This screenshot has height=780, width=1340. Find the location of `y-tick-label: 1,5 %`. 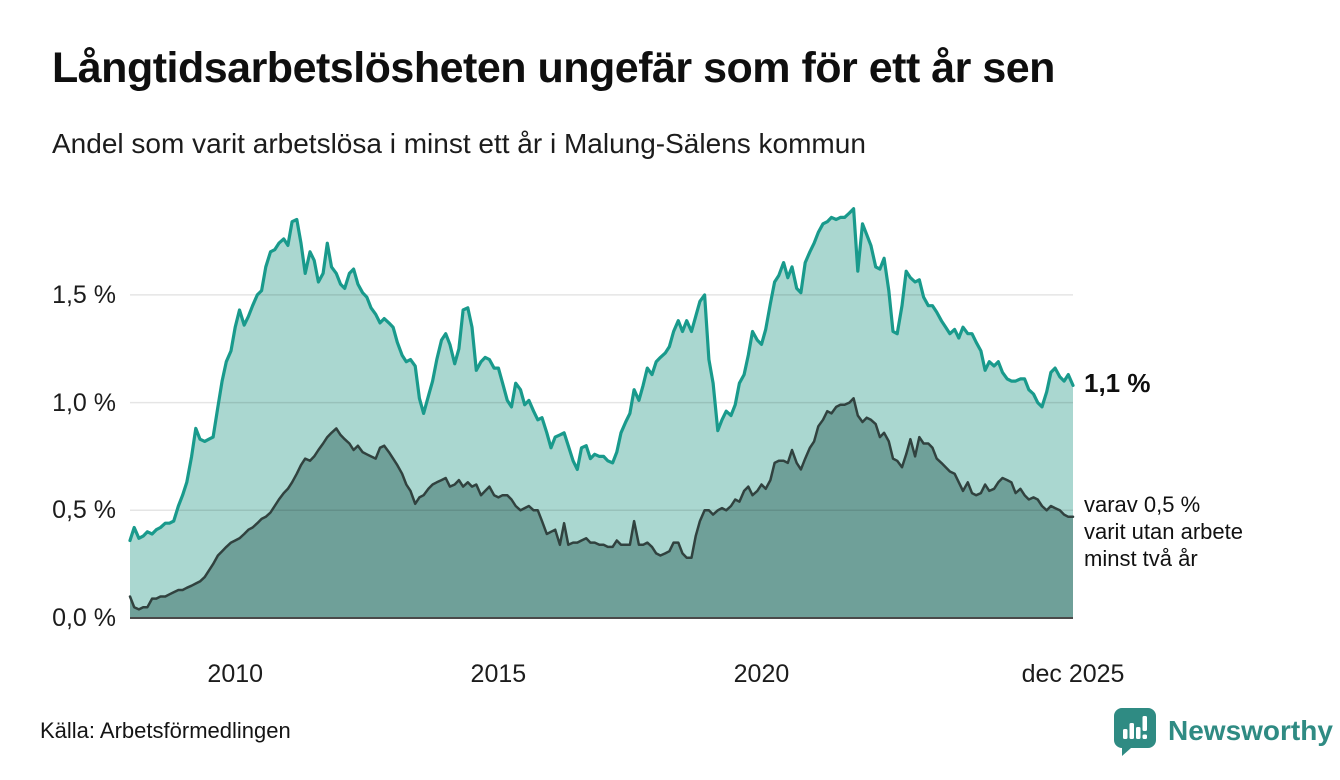

y-tick-label: 1,5 % is located at coordinates (84, 294).